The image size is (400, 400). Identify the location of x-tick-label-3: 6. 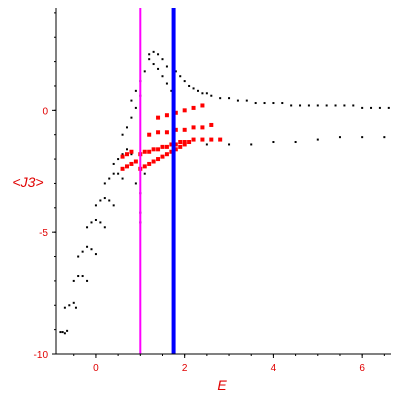
(362, 368).